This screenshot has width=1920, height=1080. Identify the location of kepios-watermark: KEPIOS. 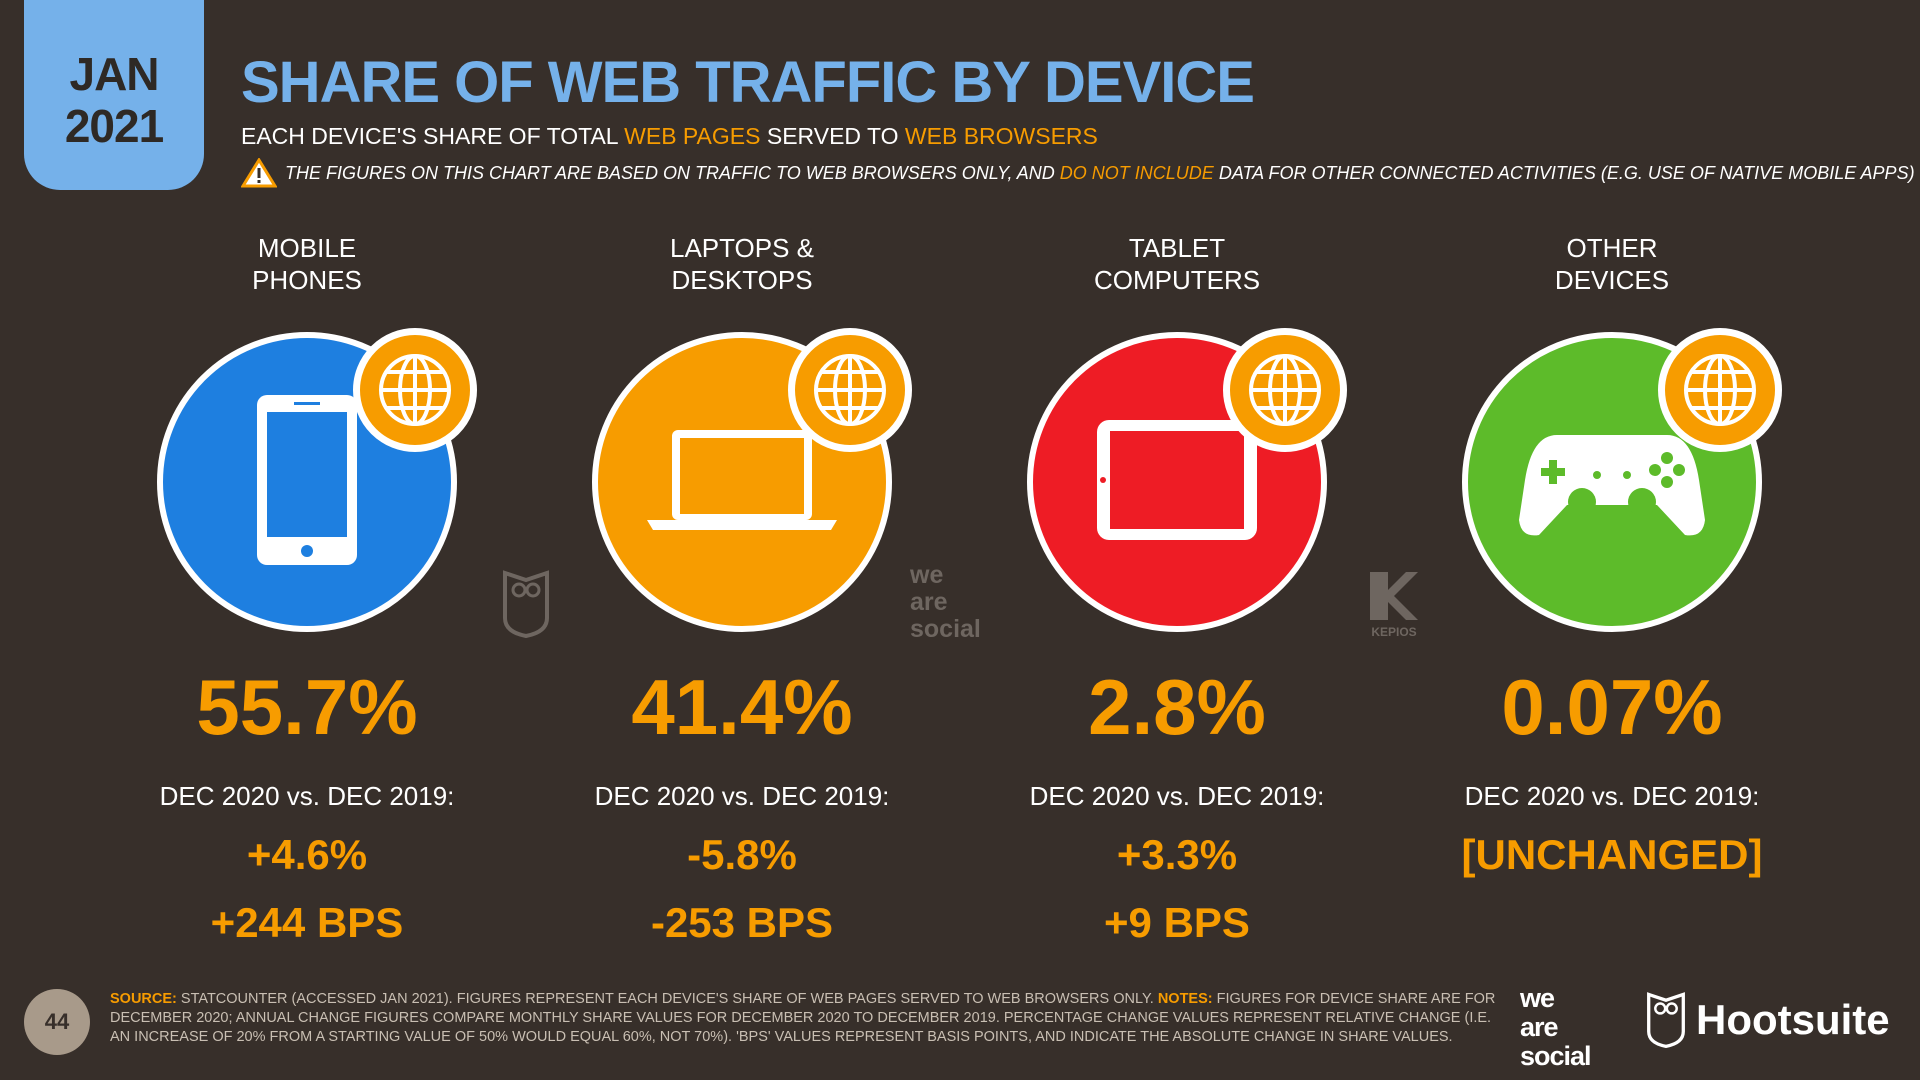
(1394, 604).